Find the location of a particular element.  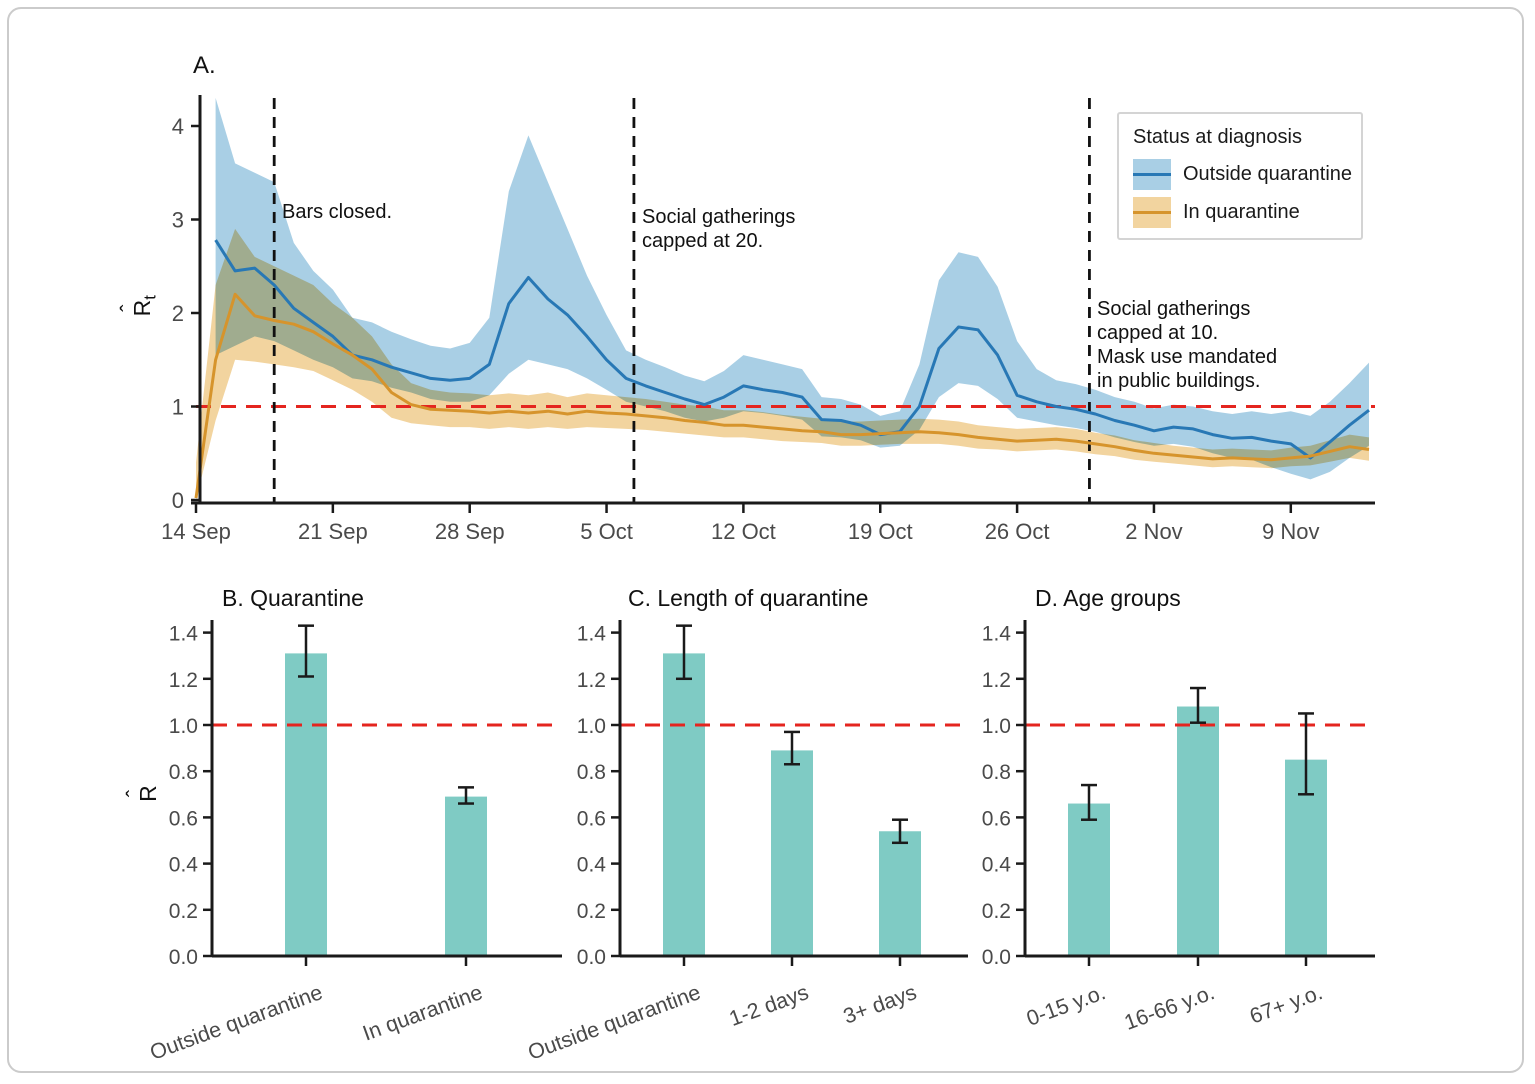

panel-a-label: A. is located at coordinates (204, 65).